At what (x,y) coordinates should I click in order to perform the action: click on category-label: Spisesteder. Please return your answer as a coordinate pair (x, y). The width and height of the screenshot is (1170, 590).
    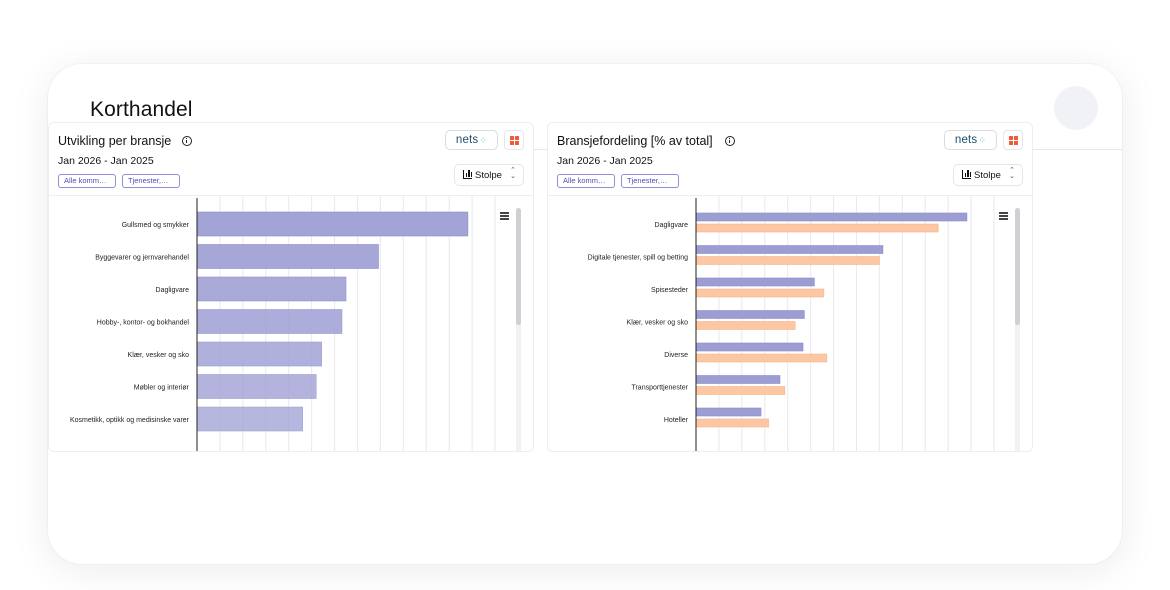
    Looking at the image, I should click on (670, 290).